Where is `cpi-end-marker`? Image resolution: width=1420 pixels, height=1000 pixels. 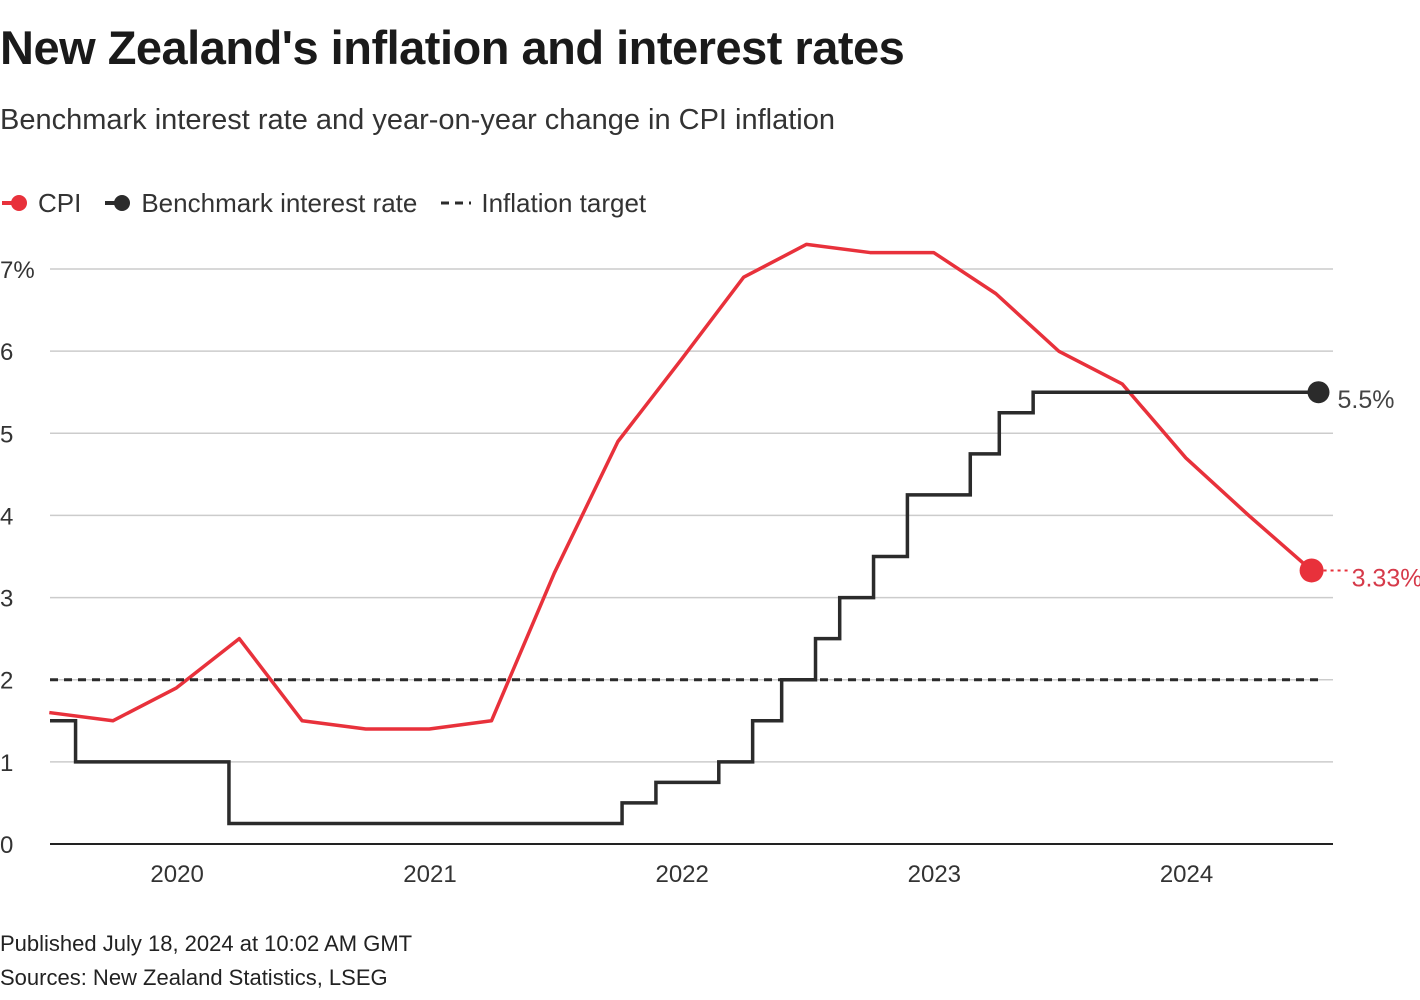
cpi-end-marker is located at coordinates (1311, 570).